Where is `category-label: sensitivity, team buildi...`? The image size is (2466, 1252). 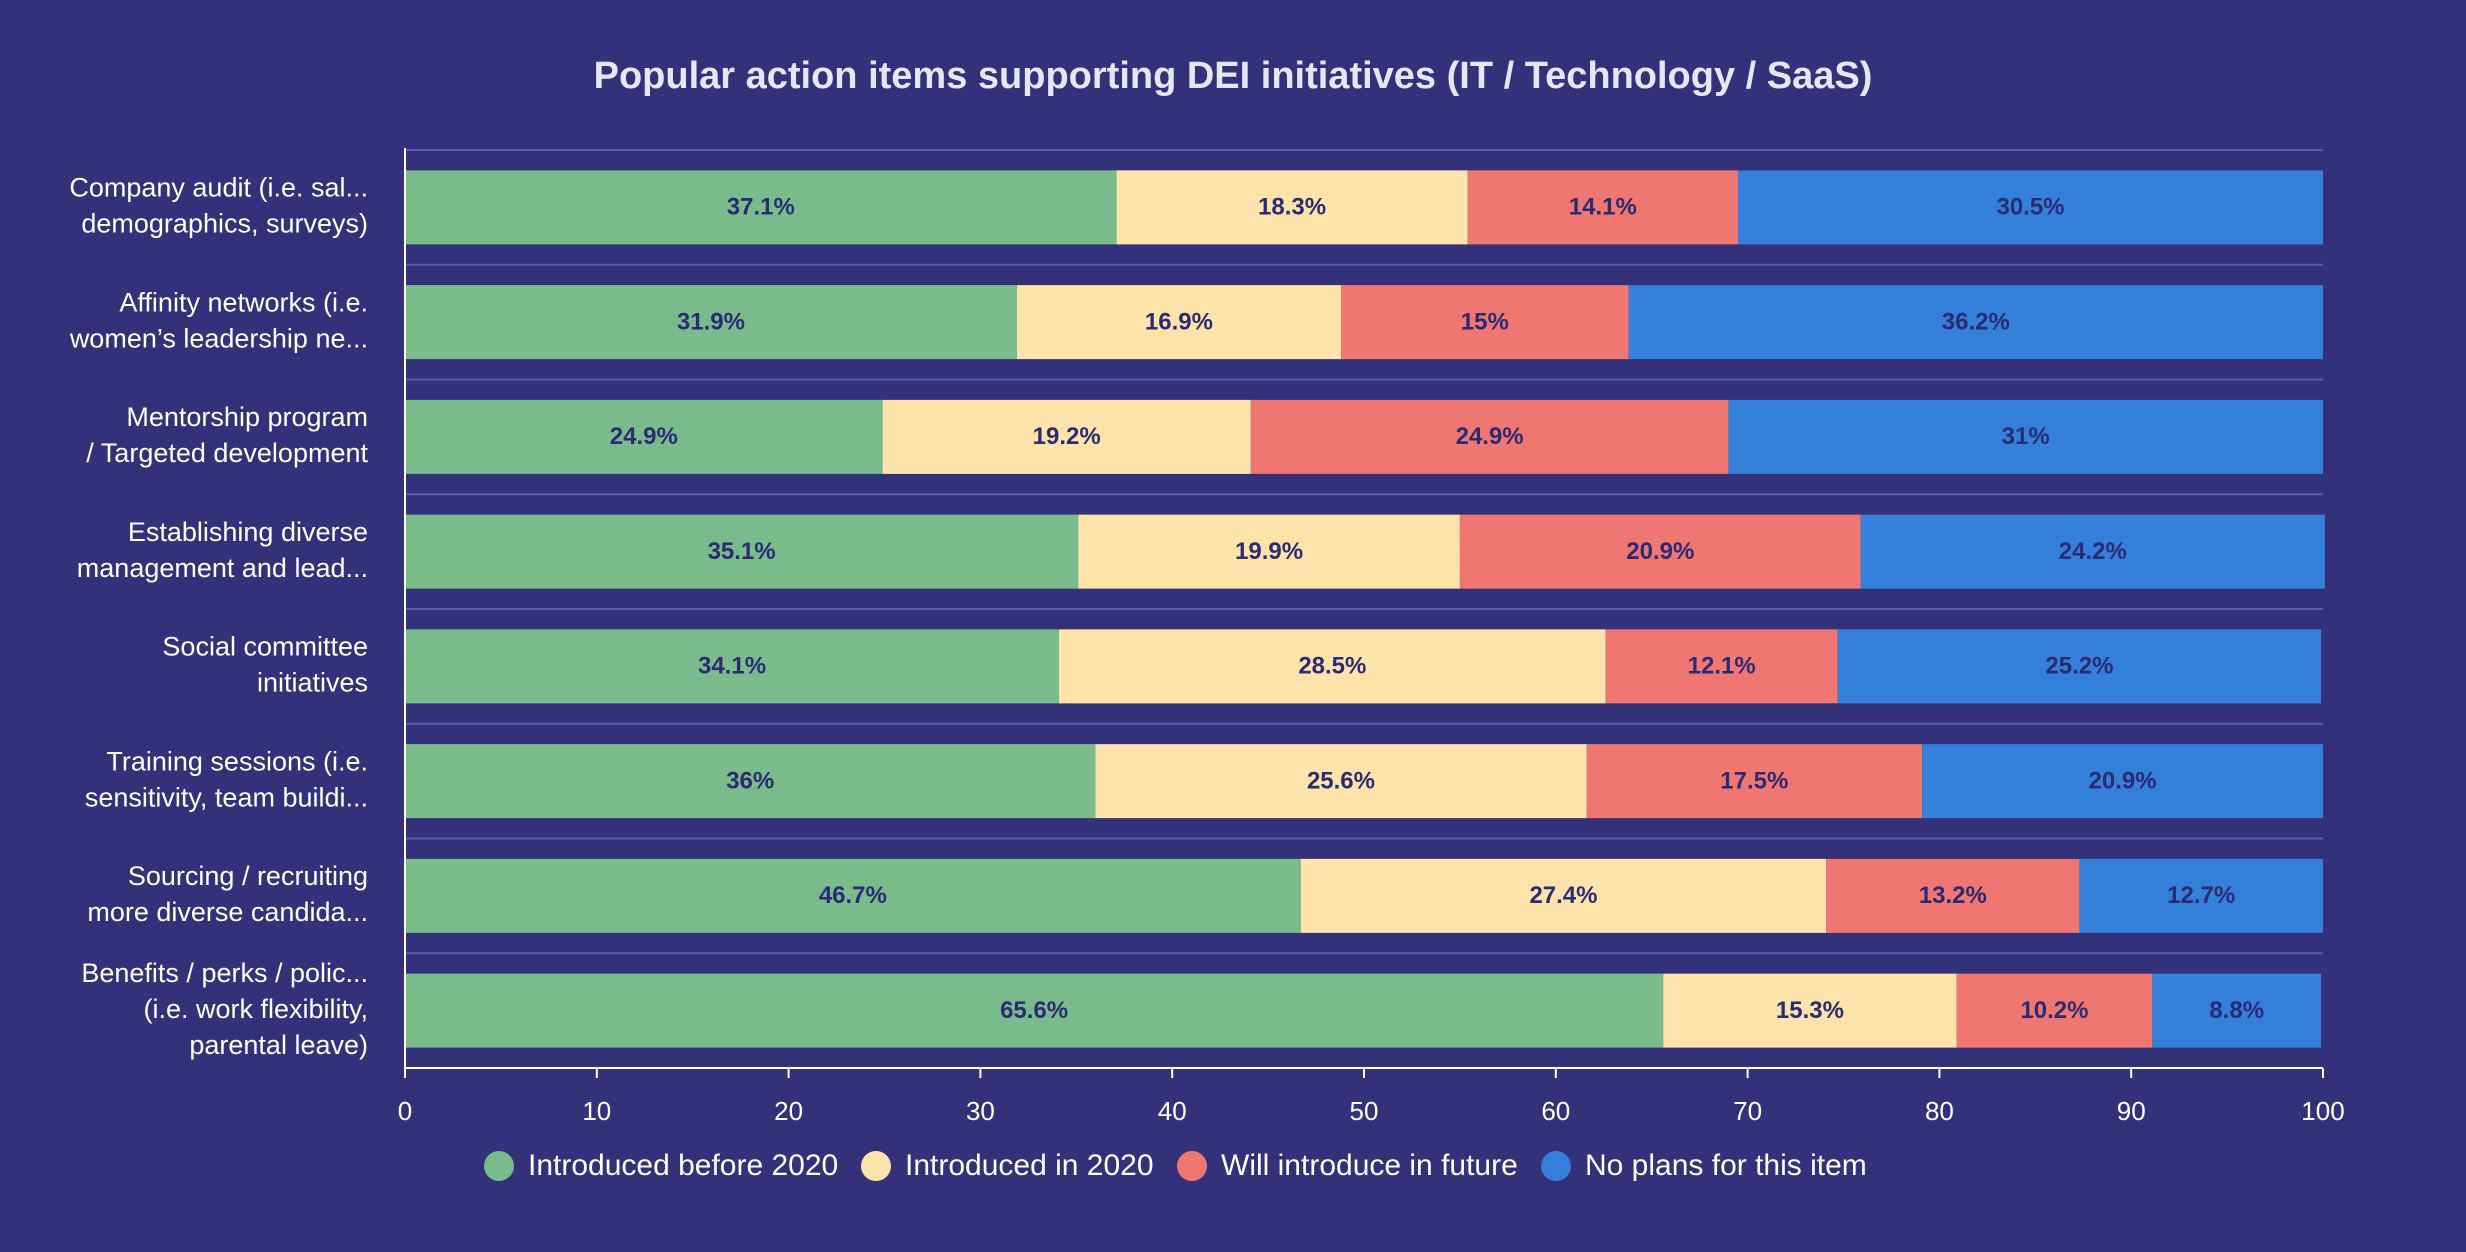 category-label: sensitivity, team buildi... is located at coordinates (226, 797).